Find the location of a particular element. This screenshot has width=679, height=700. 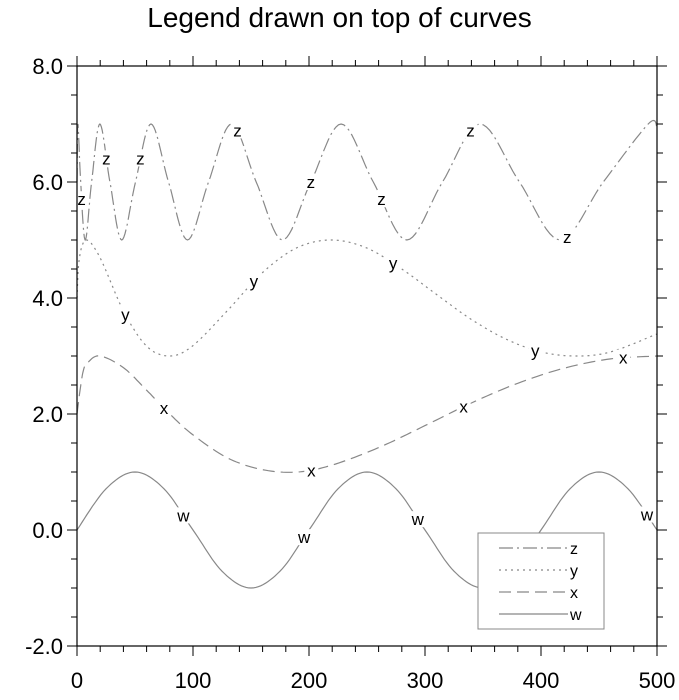

series-line-y is located at coordinates (367, 298).